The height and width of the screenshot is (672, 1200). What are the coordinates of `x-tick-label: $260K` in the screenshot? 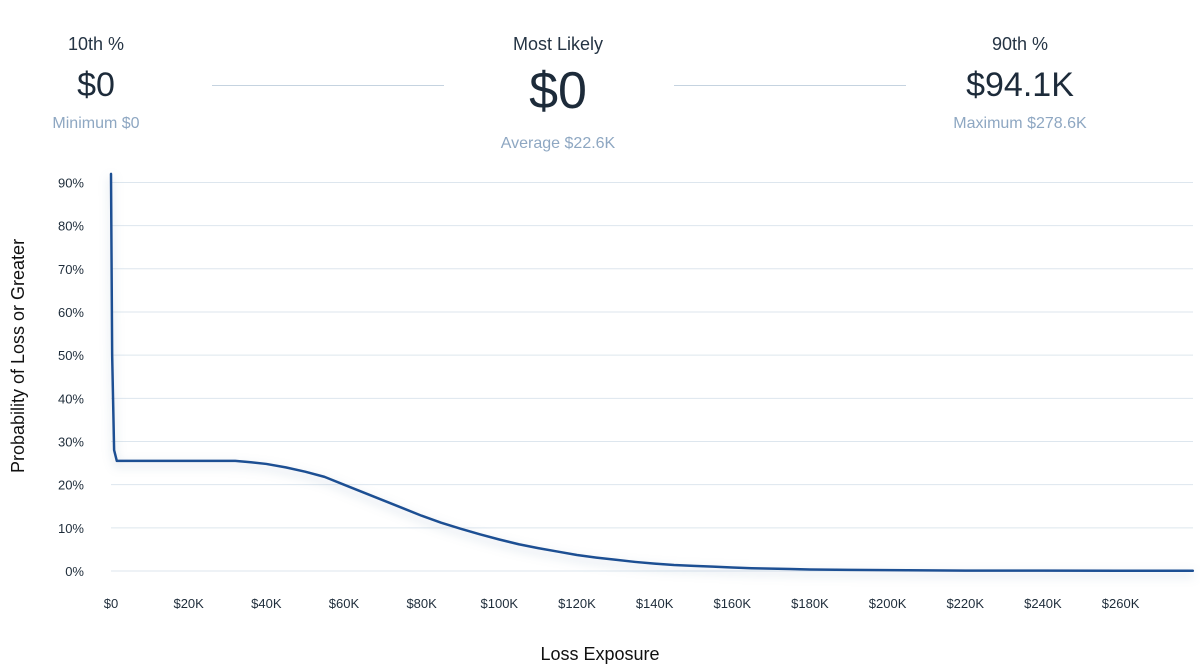 It's located at (1121, 603).